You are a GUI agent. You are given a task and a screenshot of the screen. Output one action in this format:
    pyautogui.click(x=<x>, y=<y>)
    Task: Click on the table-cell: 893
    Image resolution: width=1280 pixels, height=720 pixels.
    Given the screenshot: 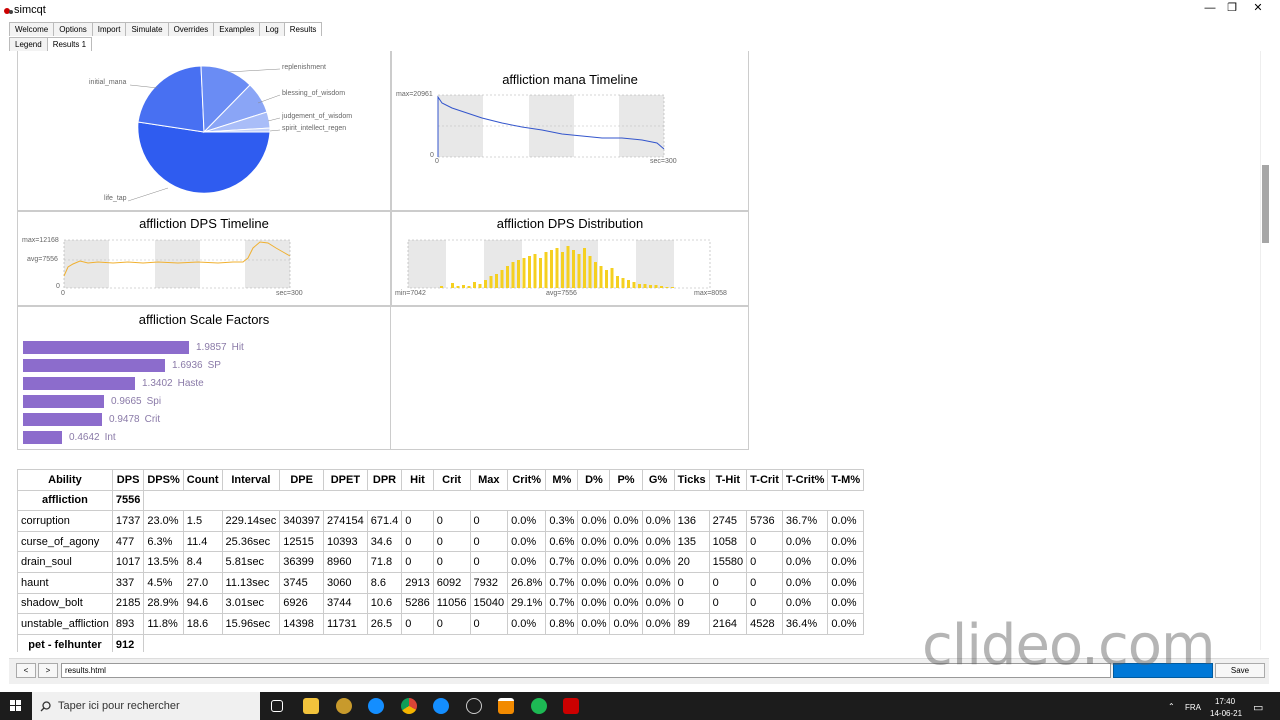 What is the action you would take?
    pyautogui.click(x=128, y=624)
    